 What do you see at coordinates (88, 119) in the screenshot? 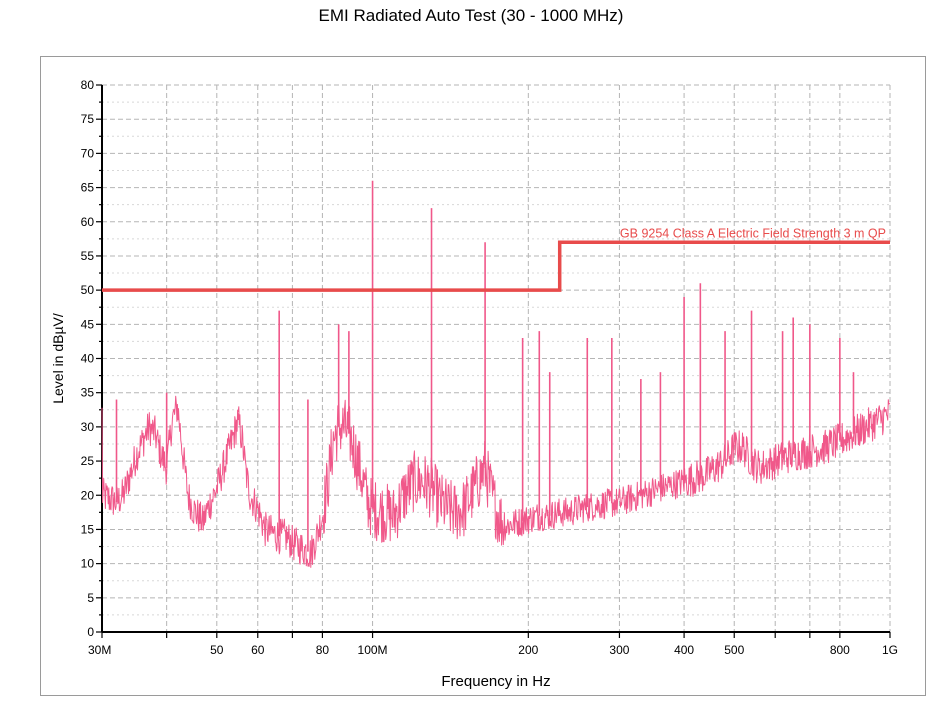
I see `y-tick-label: 75` at bounding box center [88, 119].